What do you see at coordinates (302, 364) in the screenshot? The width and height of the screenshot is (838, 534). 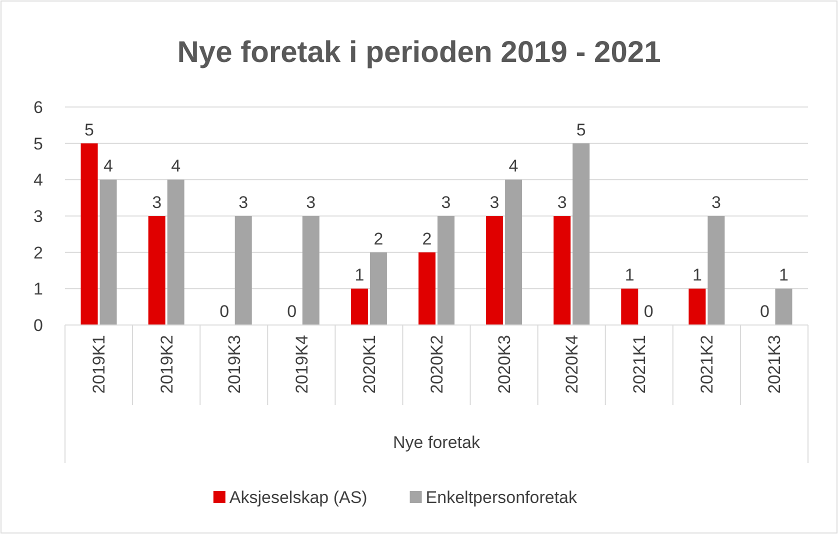 I see `x-tick-label: 2019K4` at bounding box center [302, 364].